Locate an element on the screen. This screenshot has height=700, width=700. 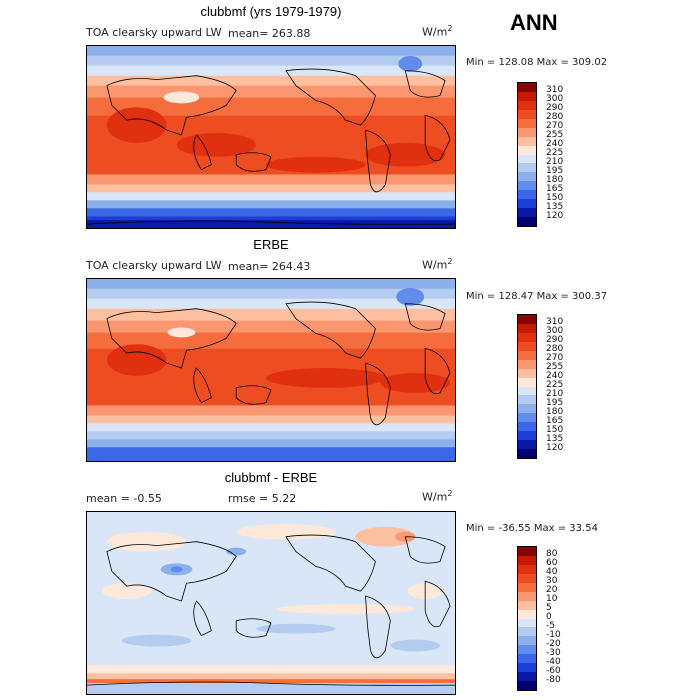
panel1-map is located at coordinates (271, 137).